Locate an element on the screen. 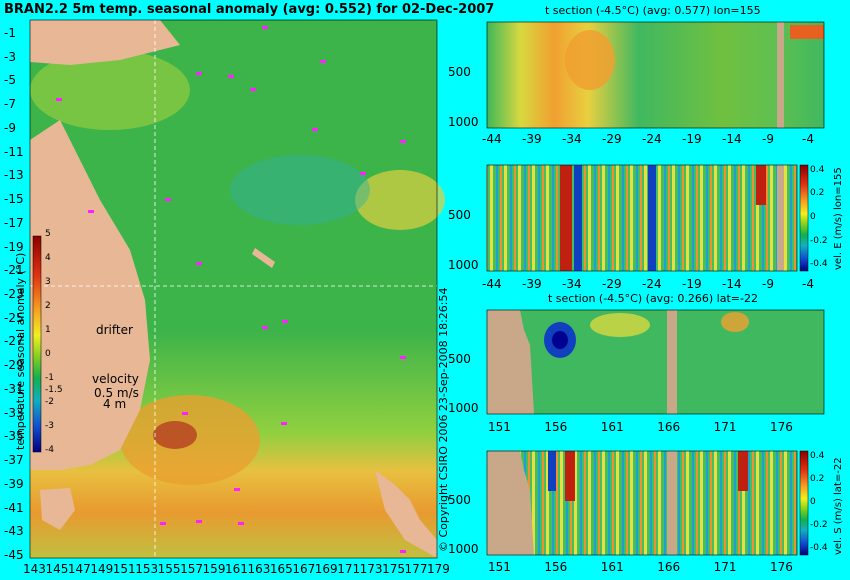 The width and height of the screenshot is (850, 580). colorbar-tick: 4 is located at coordinates (48, 258).